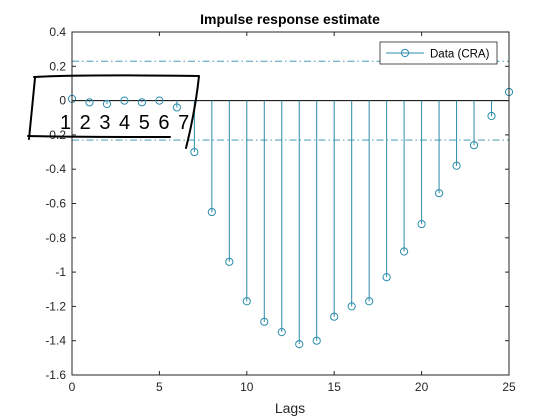 The image size is (560, 420). What do you see at coordinates (290, 19) in the screenshot?
I see `chart-title: Impulse response estimate` at bounding box center [290, 19].